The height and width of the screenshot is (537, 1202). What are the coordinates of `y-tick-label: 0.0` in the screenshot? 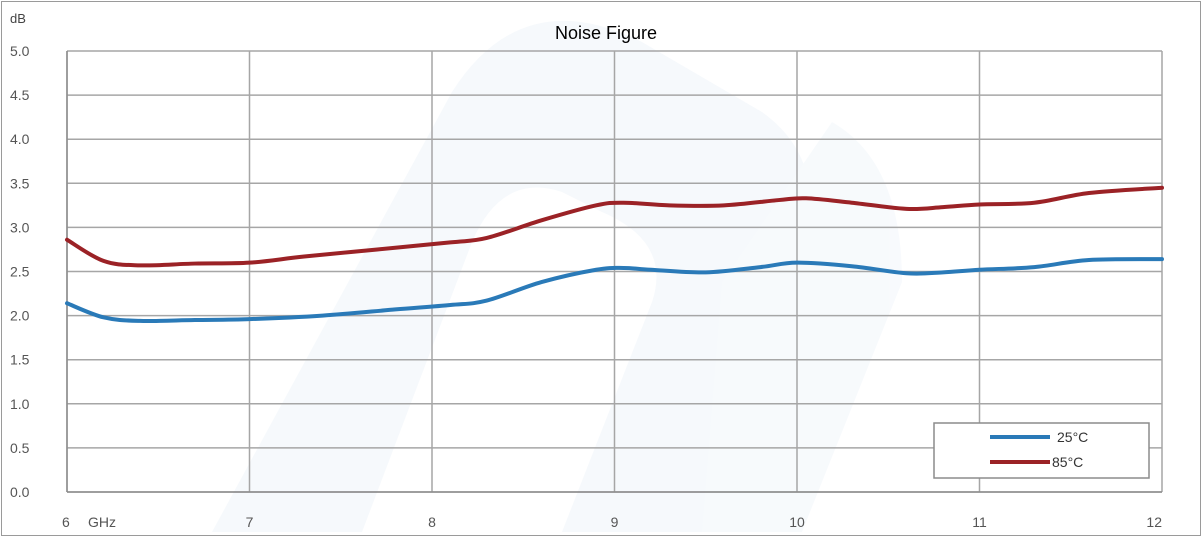 It's located at (20, 492).